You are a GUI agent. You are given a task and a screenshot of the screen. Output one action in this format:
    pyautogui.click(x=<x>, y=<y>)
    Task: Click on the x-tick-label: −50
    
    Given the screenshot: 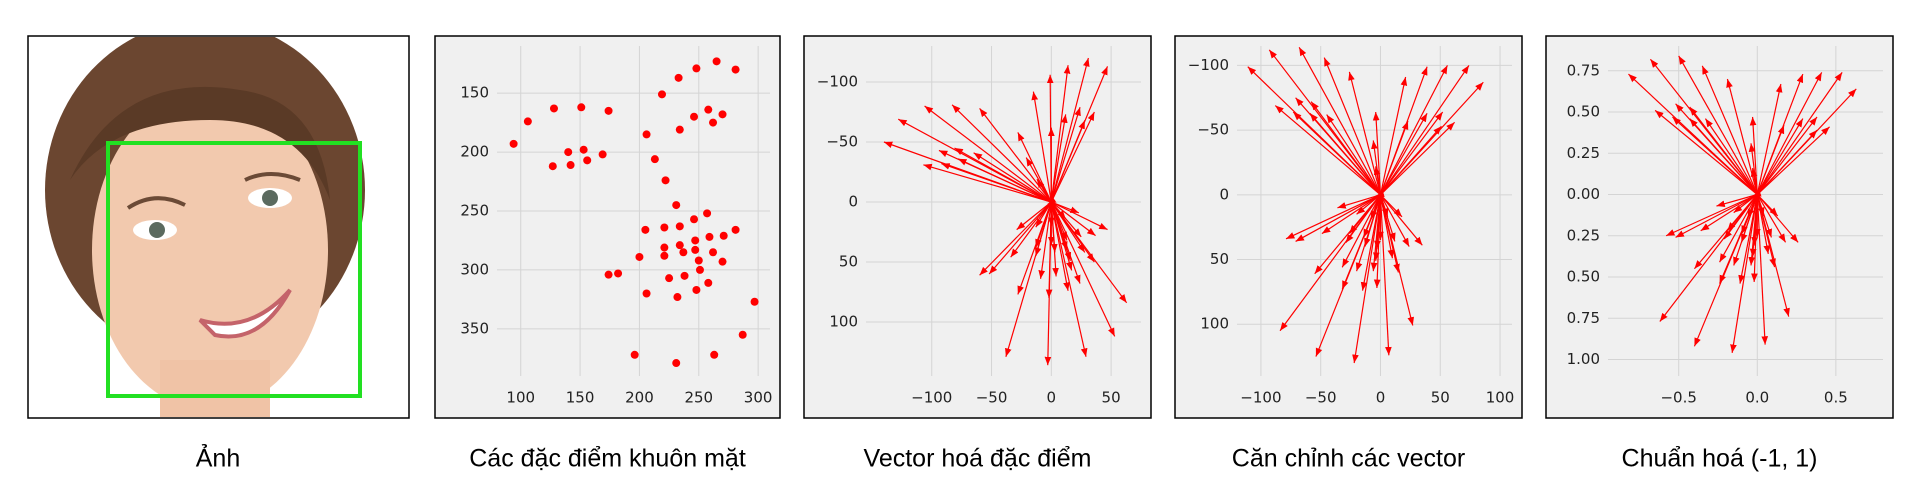 What is the action you would take?
    pyautogui.click(x=992, y=398)
    